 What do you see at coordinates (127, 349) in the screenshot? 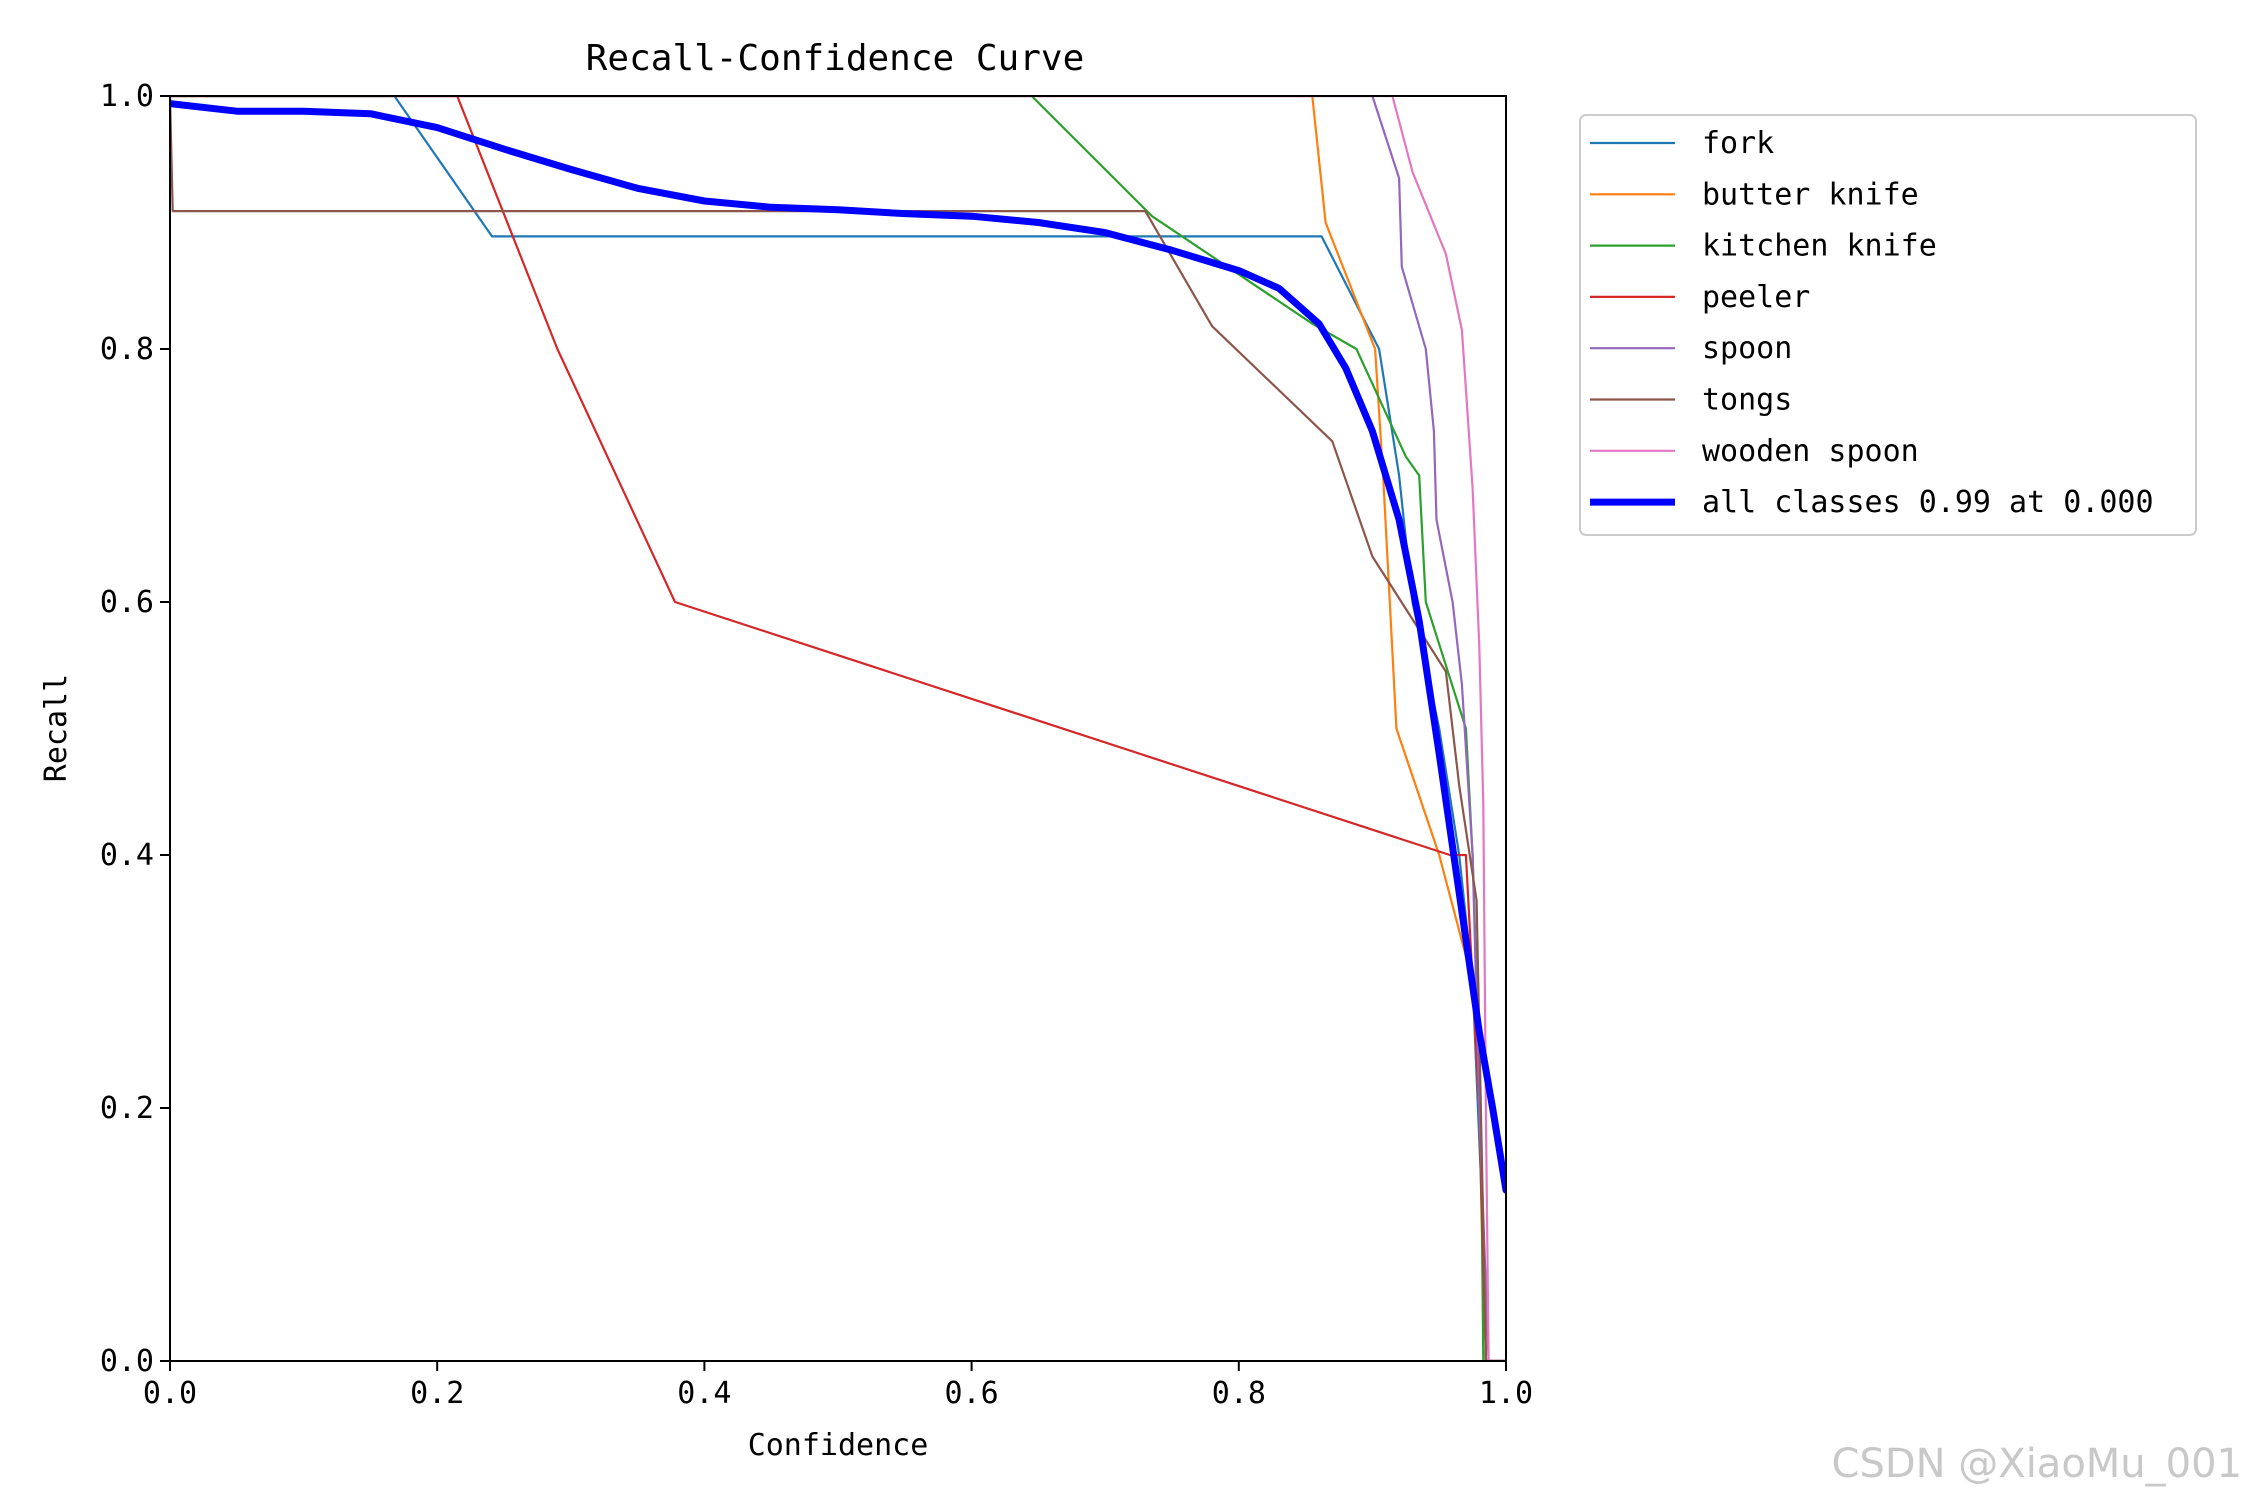
I see `y-tick-label: 0.8` at bounding box center [127, 349].